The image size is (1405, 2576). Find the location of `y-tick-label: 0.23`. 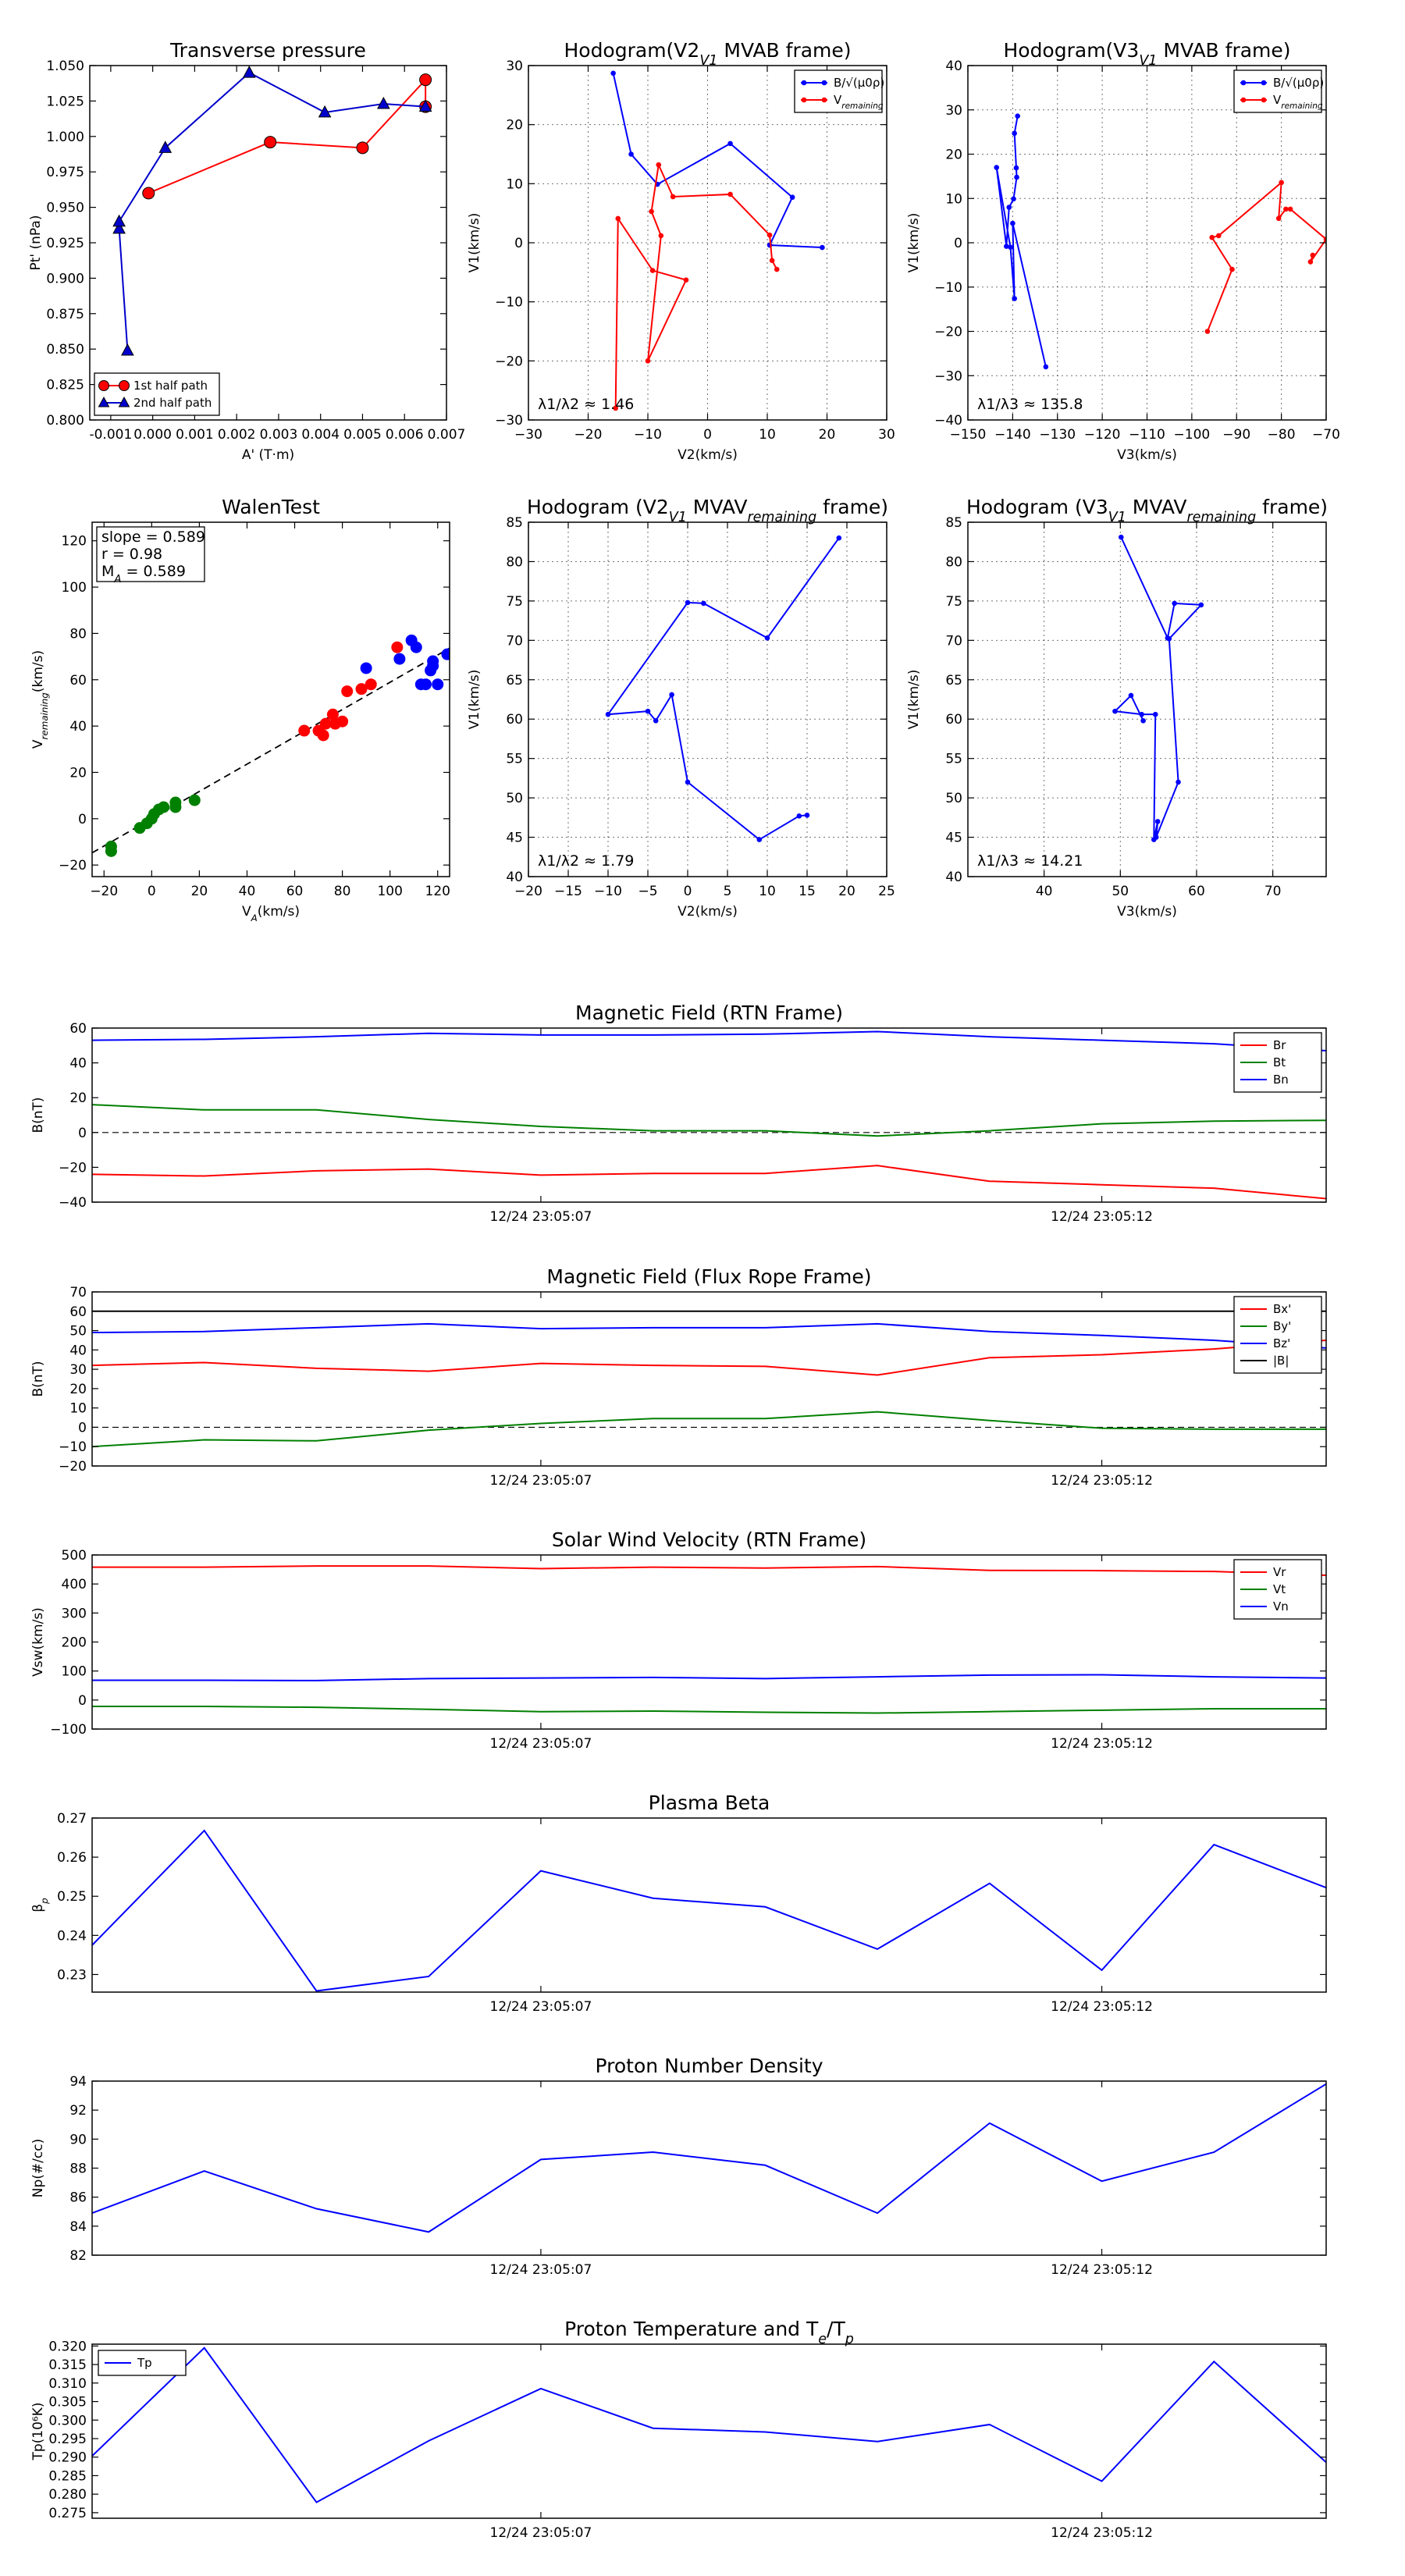

y-tick-label: 0.23 is located at coordinates (72, 1975).